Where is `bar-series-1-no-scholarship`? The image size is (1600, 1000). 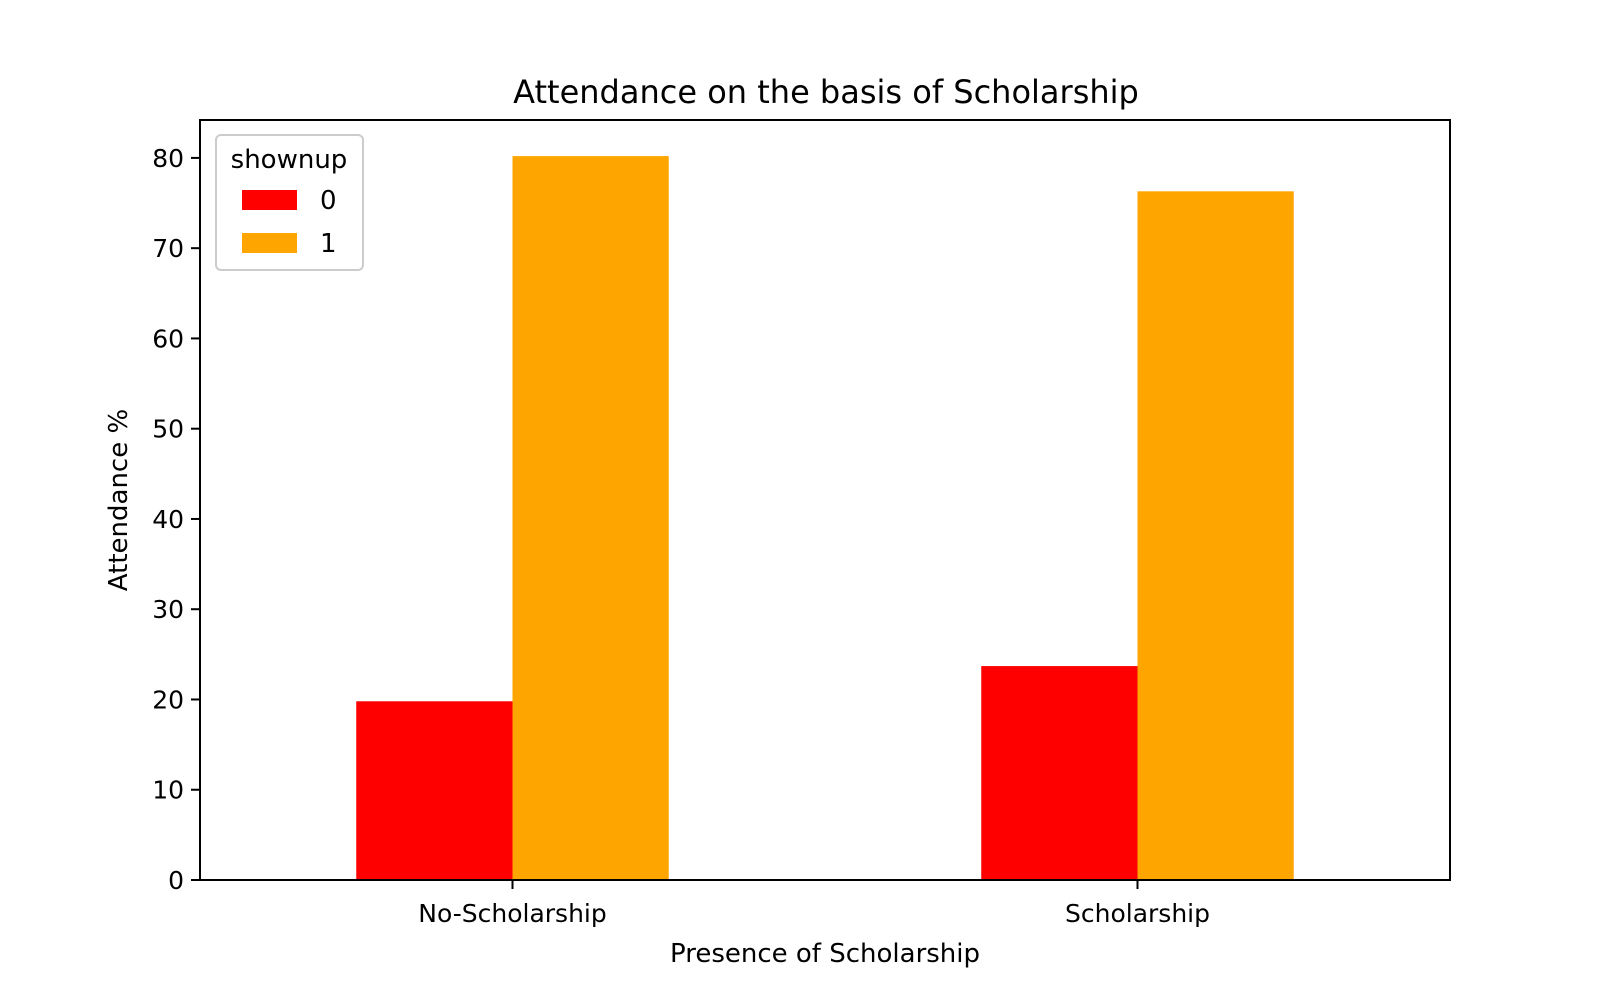
bar-series-1-no-scholarship is located at coordinates (590, 518).